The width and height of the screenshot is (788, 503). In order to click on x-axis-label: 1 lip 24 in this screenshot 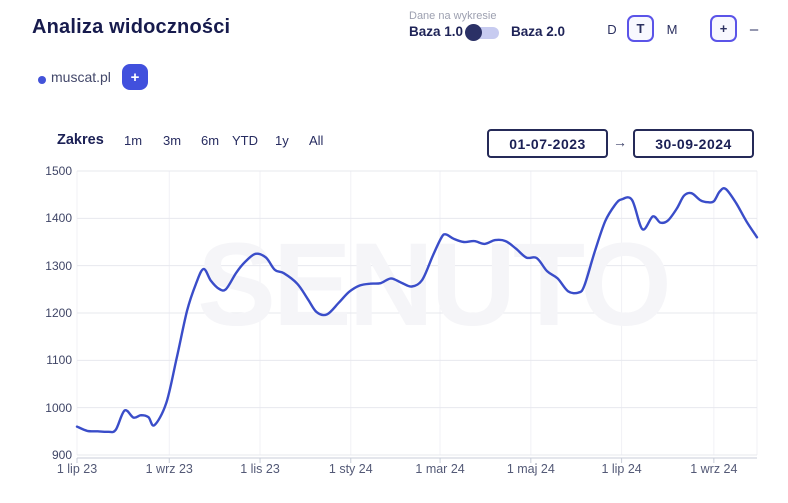, I will do `click(621, 469)`.